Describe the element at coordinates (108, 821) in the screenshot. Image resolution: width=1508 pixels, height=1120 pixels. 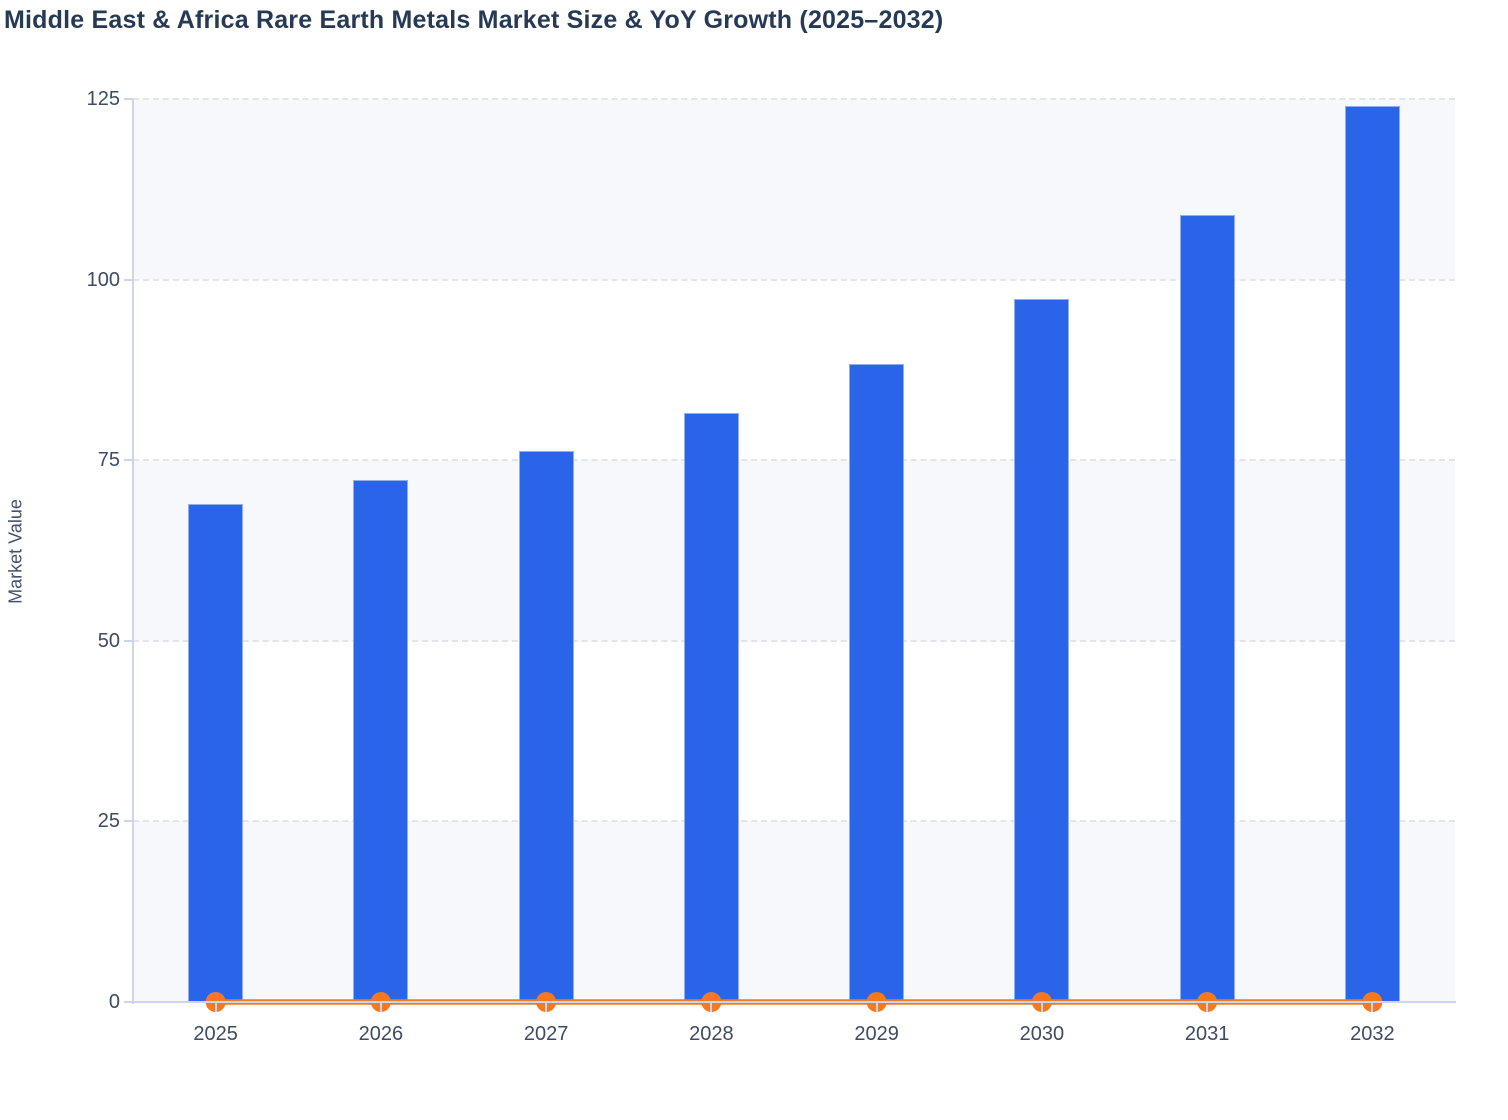
I see `y-tick-label-25: 25` at that location.